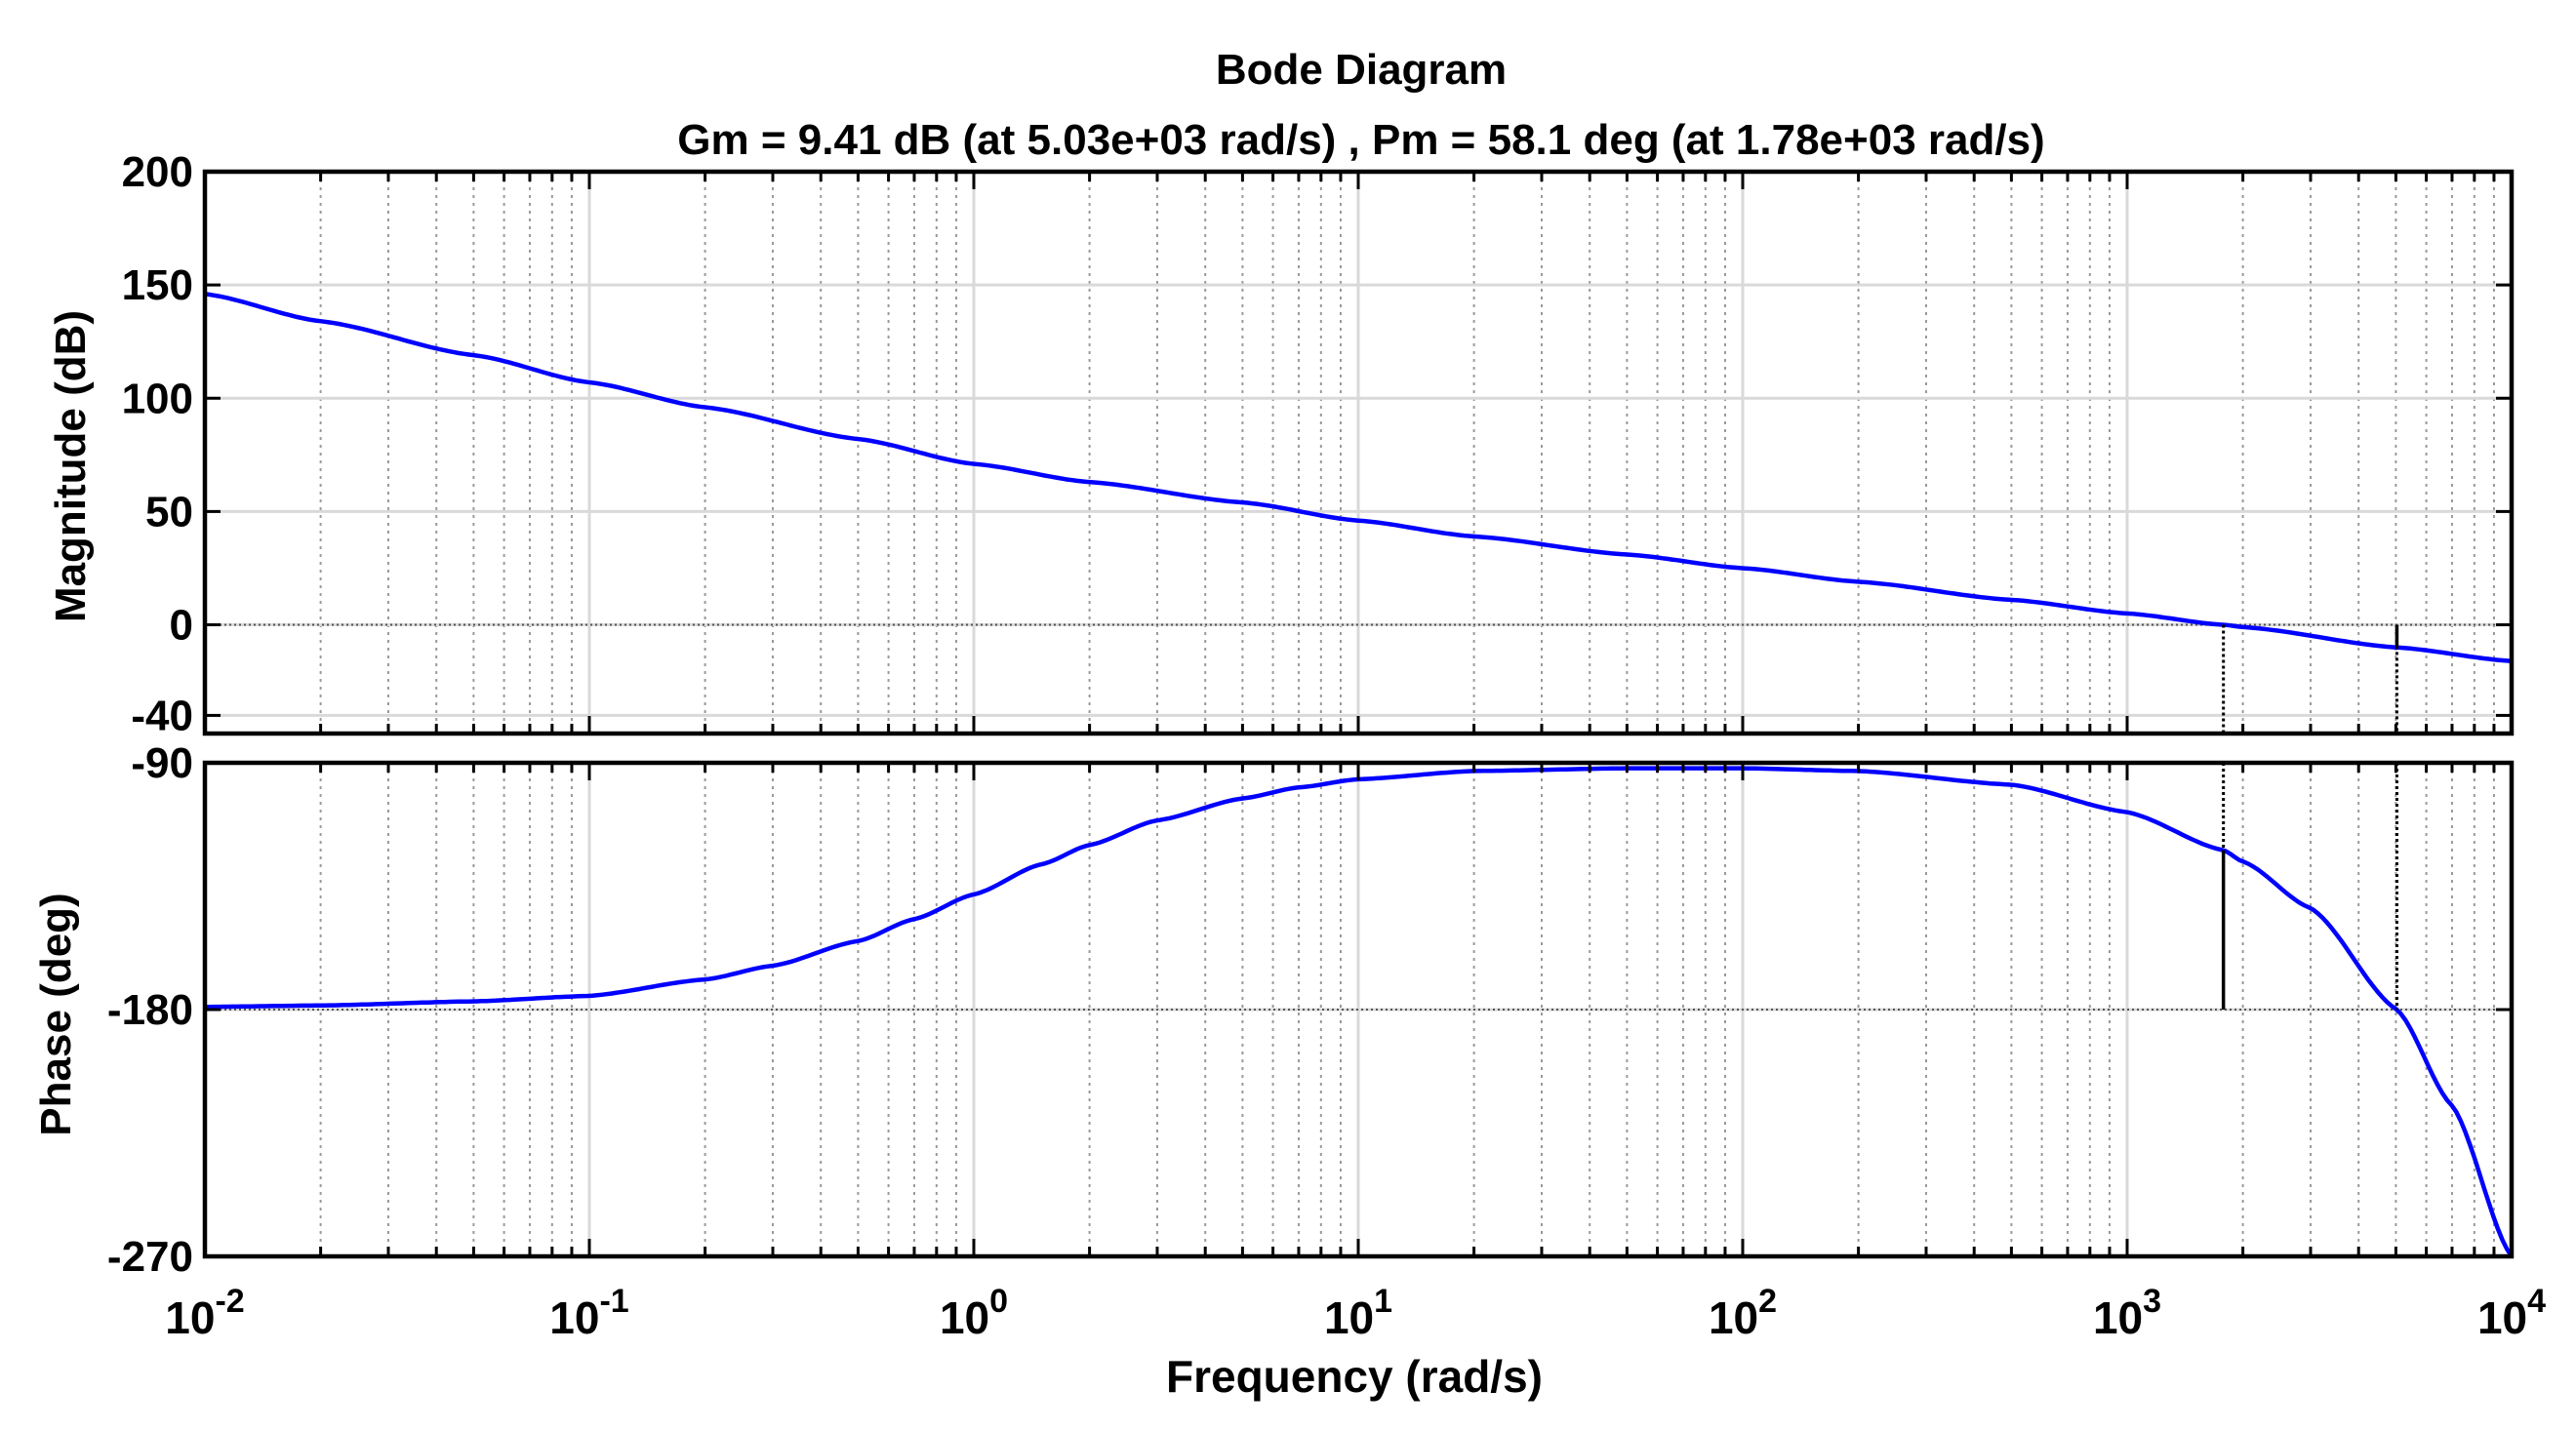 The width and height of the screenshot is (2576, 1430). What do you see at coordinates (204, 1313) in the screenshot?
I see `x-tick-label: 10⁻²` at bounding box center [204, 1313].